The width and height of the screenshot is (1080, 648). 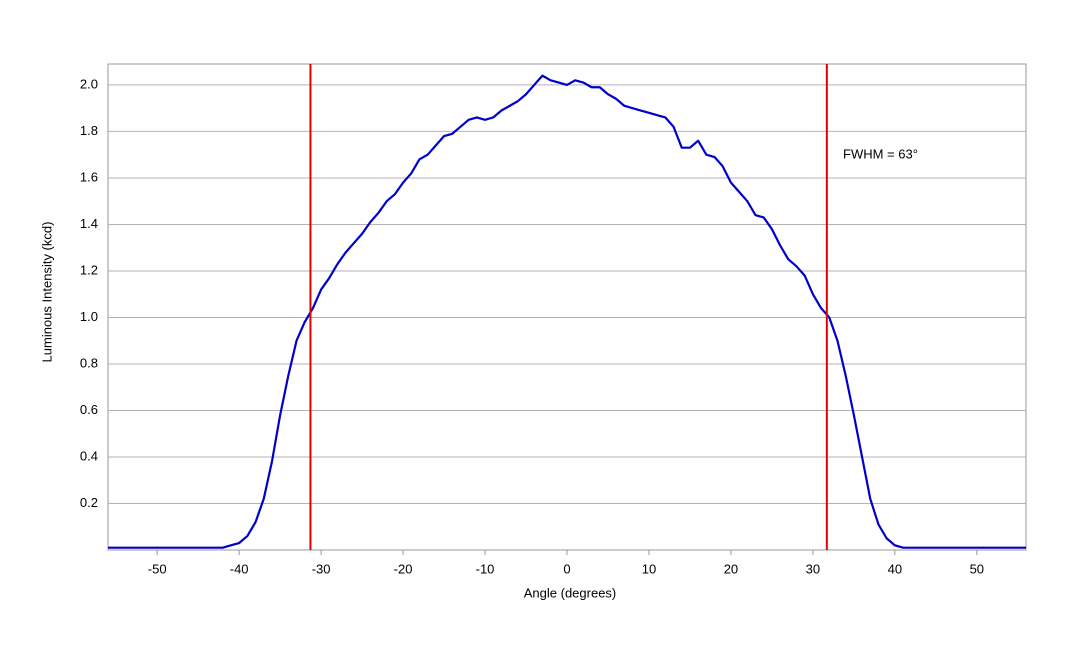 What do you see at coordinates (89, 502) in the screenshot?
I see `y-tick-label: 0.2` at bounding box center [89, 502].